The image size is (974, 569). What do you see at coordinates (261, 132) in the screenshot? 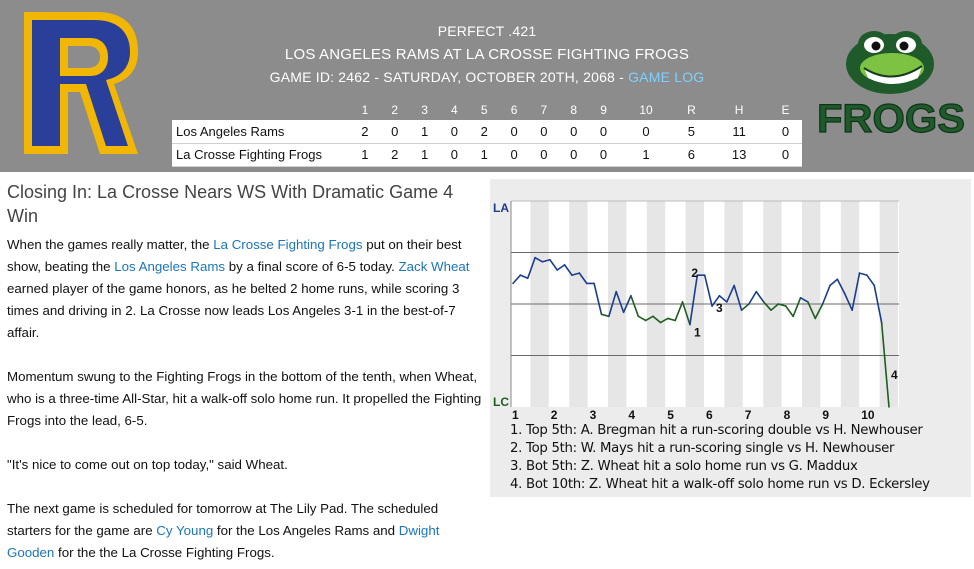
I see `team-name: Los Angeles Rams` at bounding box center [261, 132].